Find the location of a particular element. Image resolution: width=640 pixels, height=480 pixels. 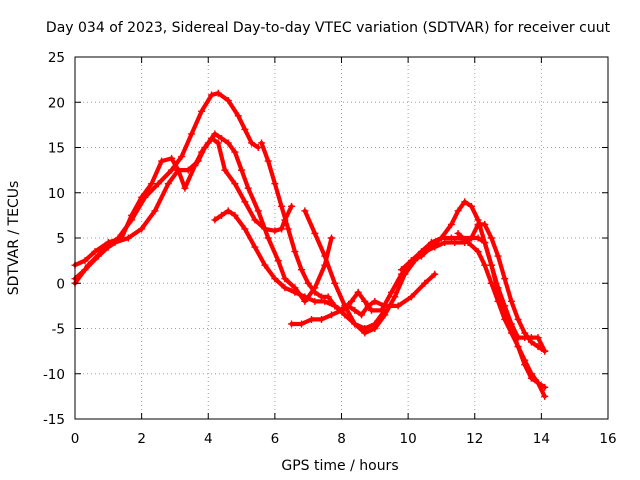

x-tick-label: 2 is located at coordinates (141, 439).